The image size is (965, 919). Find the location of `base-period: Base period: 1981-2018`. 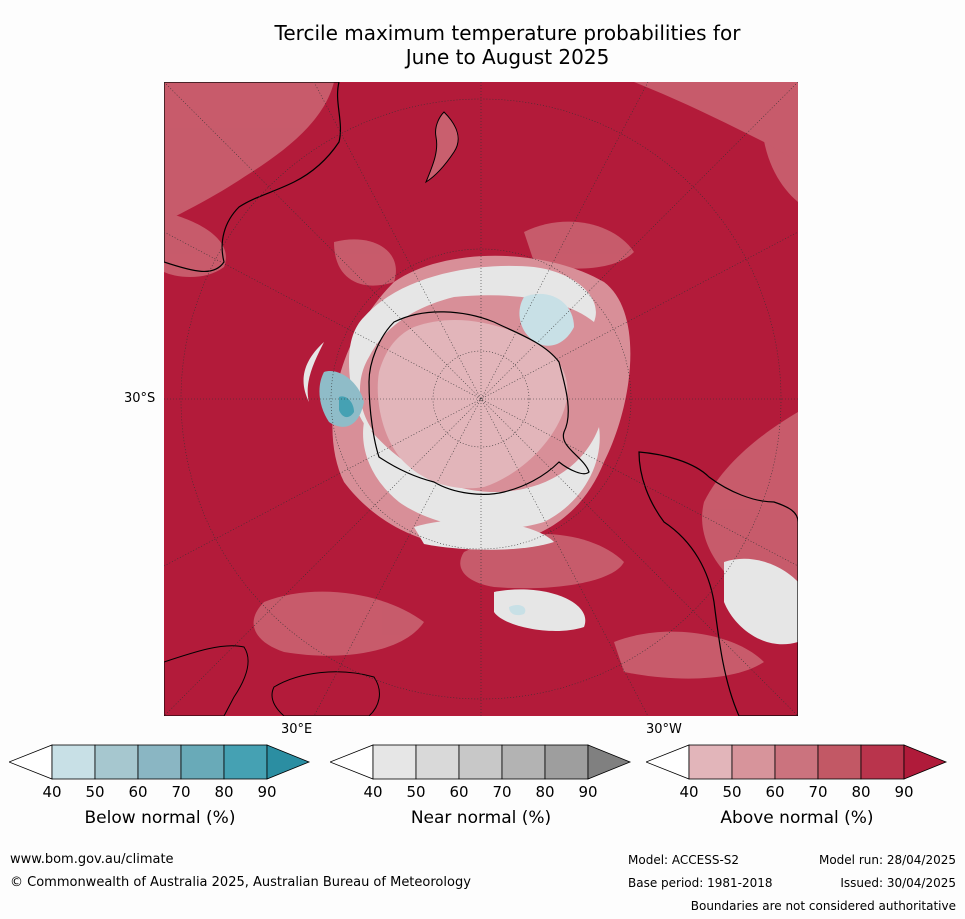

base-period: Base period: 1981-2018 is located at coordinates (700, 883).